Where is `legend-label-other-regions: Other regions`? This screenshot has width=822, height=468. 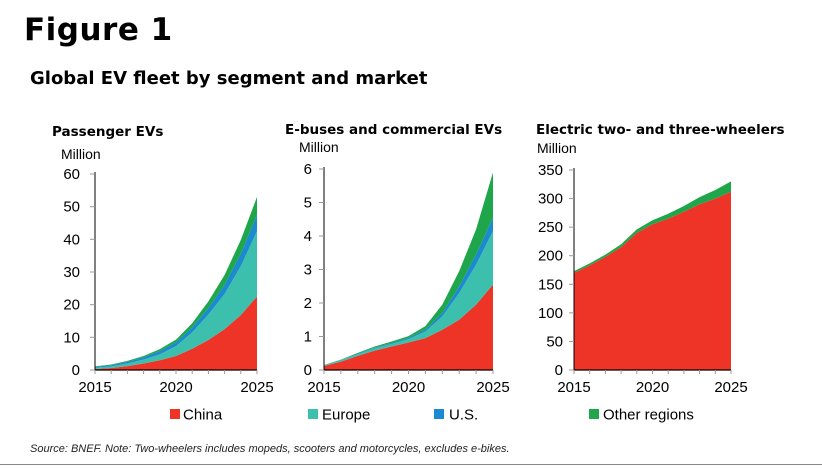 legend-label-other-regions: Other regions is located at coordinates (648, 415).